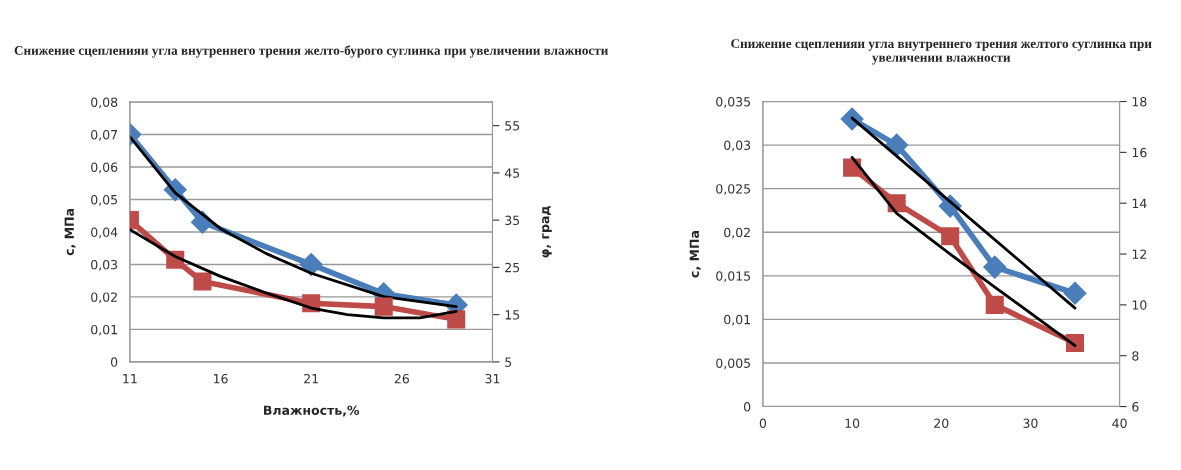 Image resolution: width=1181 pixels, height=470 pixels. I want to click on x-tick-label: 21, so click(311, 378).